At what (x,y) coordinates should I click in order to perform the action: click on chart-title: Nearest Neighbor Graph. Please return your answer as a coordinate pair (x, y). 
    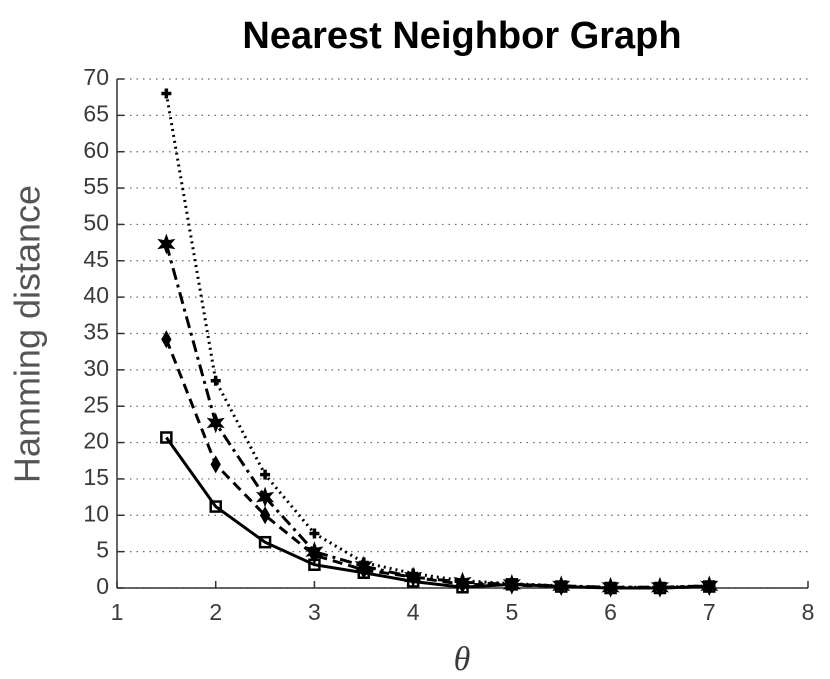
    Looking at the image, I should click on (461, 36).